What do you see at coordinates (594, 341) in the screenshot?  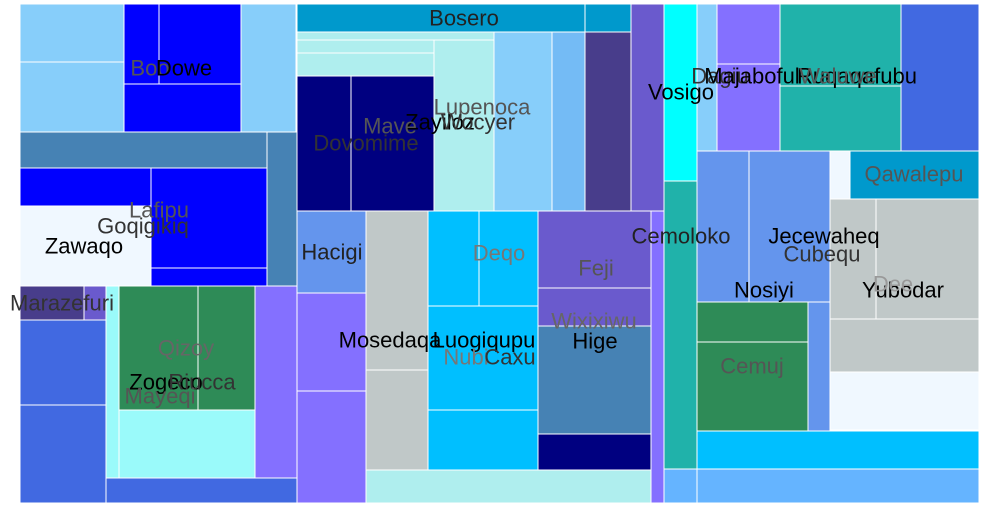 I see `treemap-label-hige: Hige` at bounding box center [594, 341].